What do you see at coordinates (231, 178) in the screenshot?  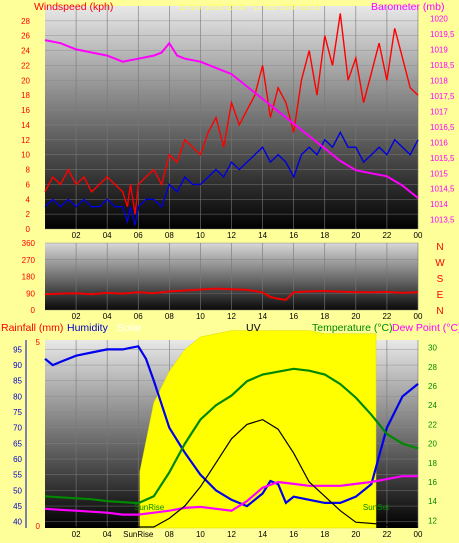 I see `average-series-line` at bounding box center [231, 178].